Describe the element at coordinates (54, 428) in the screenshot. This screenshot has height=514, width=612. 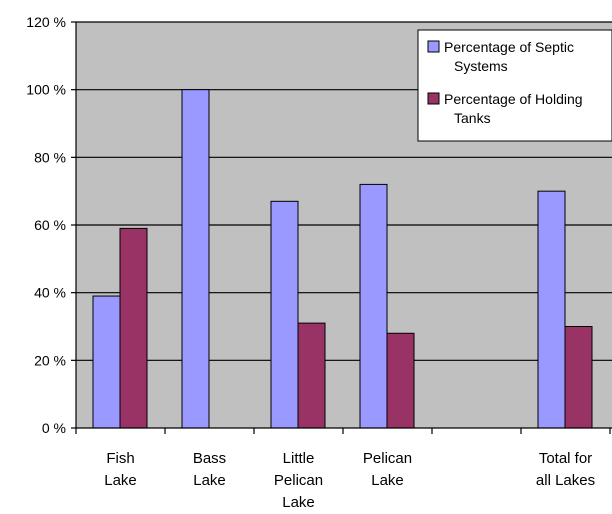
I see `y-tick-label: 0 %` at that location.